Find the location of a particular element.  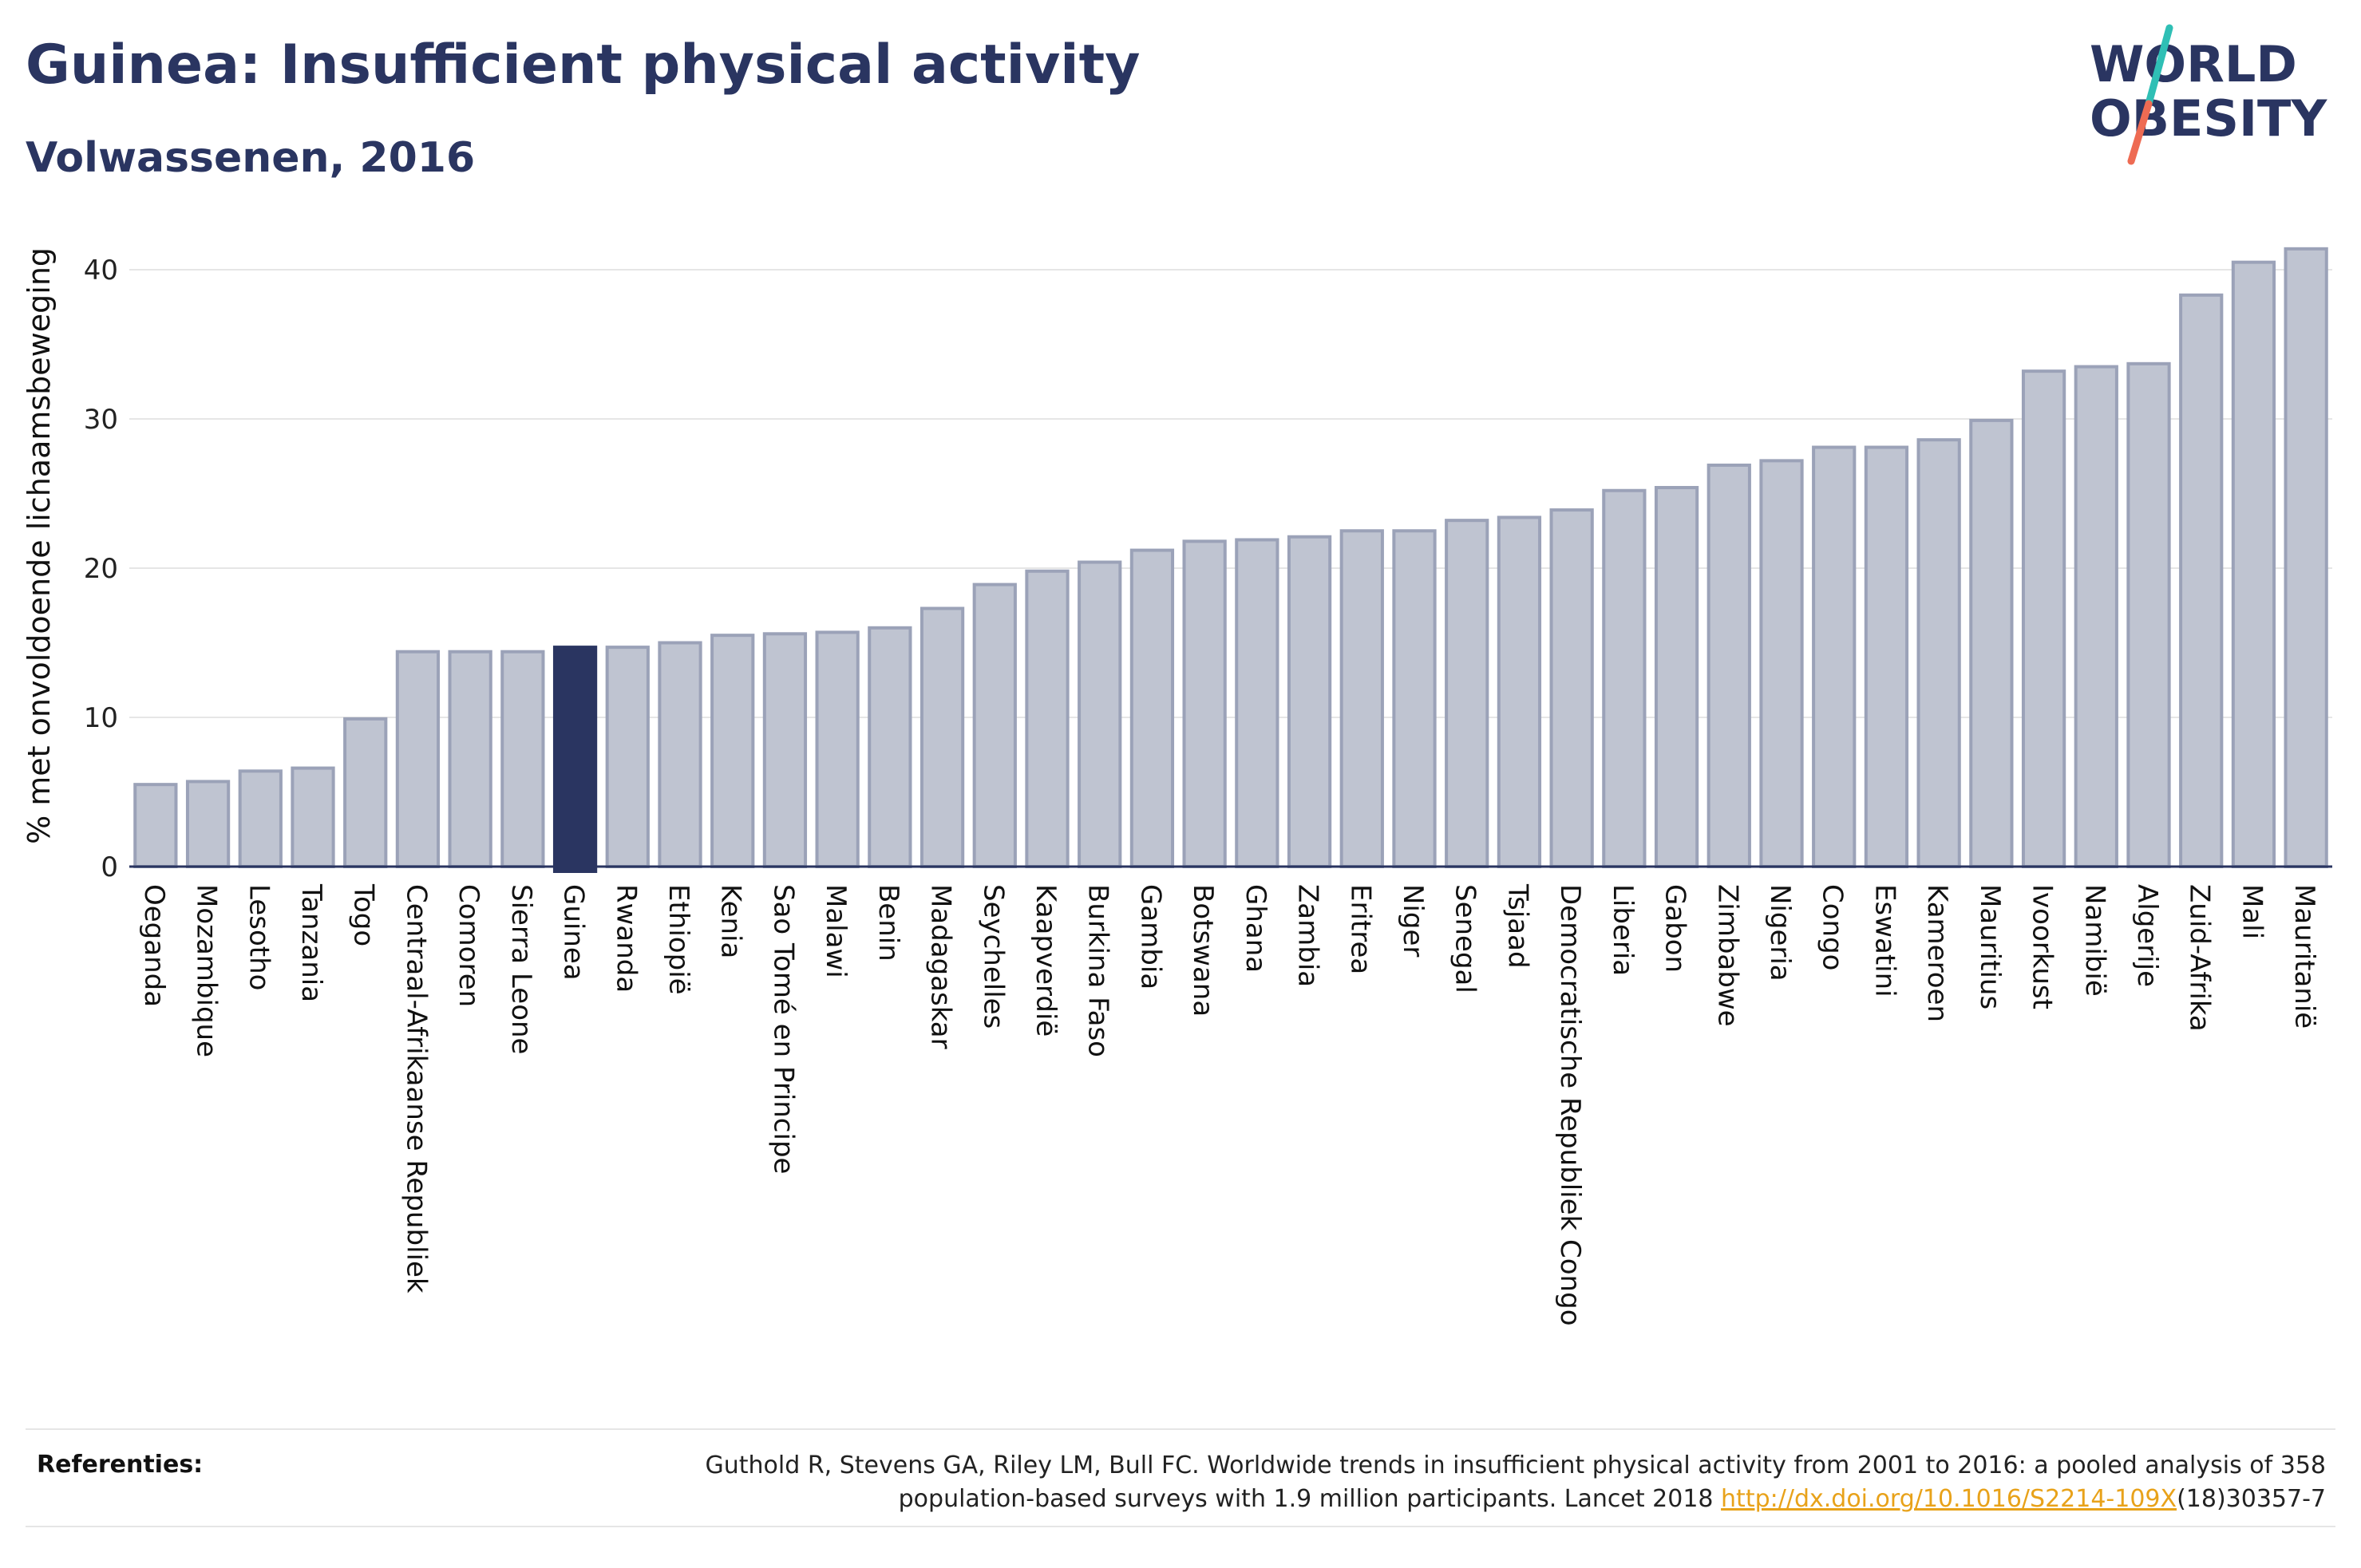

x-tick-label: Zimbabwe is located at coordinates (1727, 955).